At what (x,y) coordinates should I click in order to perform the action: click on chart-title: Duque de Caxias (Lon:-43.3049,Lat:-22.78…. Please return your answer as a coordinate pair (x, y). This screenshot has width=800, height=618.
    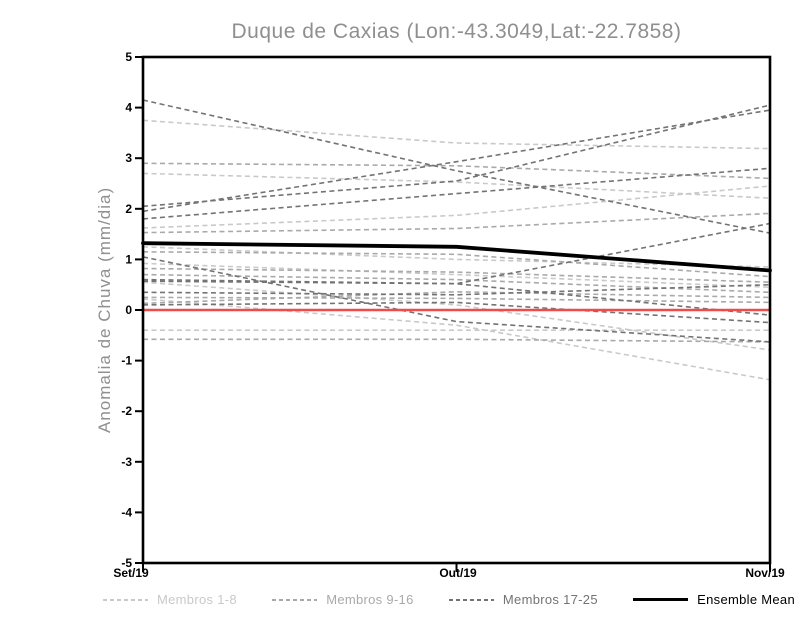
    Looking at the image, I should click on (456, 31).